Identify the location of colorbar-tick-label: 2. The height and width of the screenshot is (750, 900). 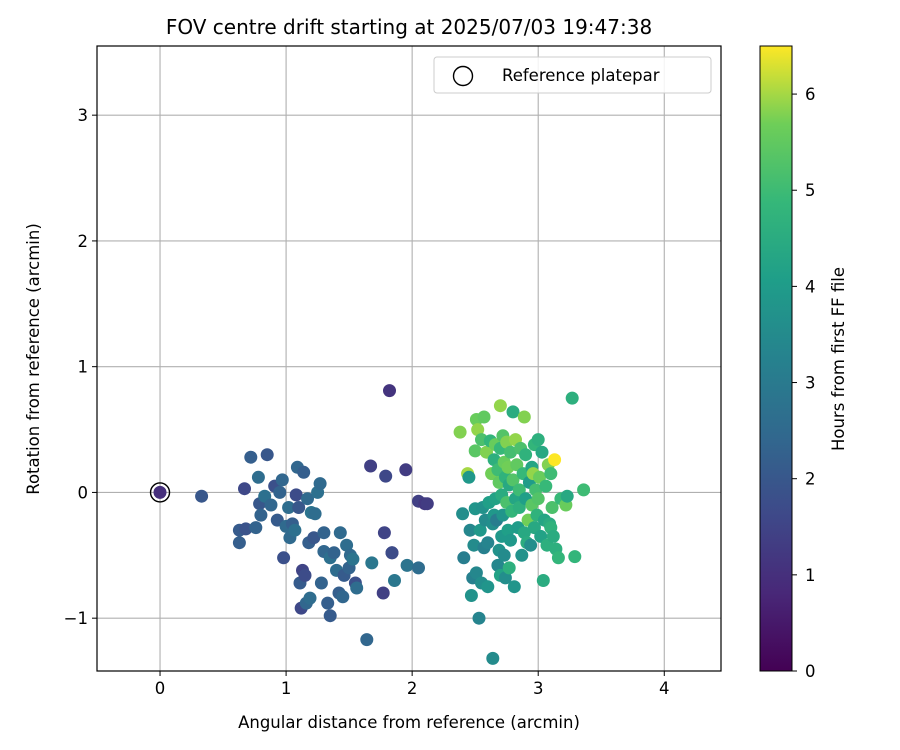
(810, 479).